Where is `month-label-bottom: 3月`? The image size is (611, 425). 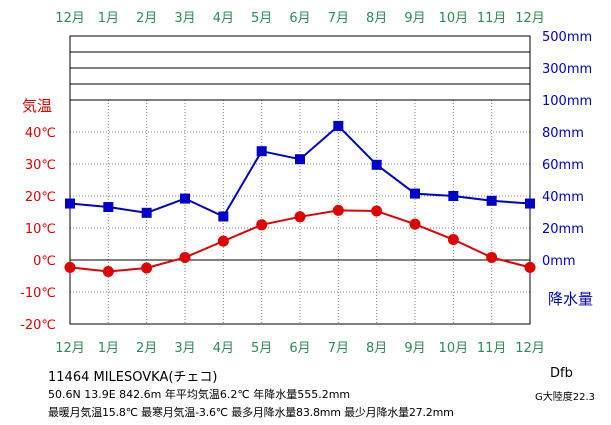 month-label-bottom: 3月 is located at coordinates (184, 348).